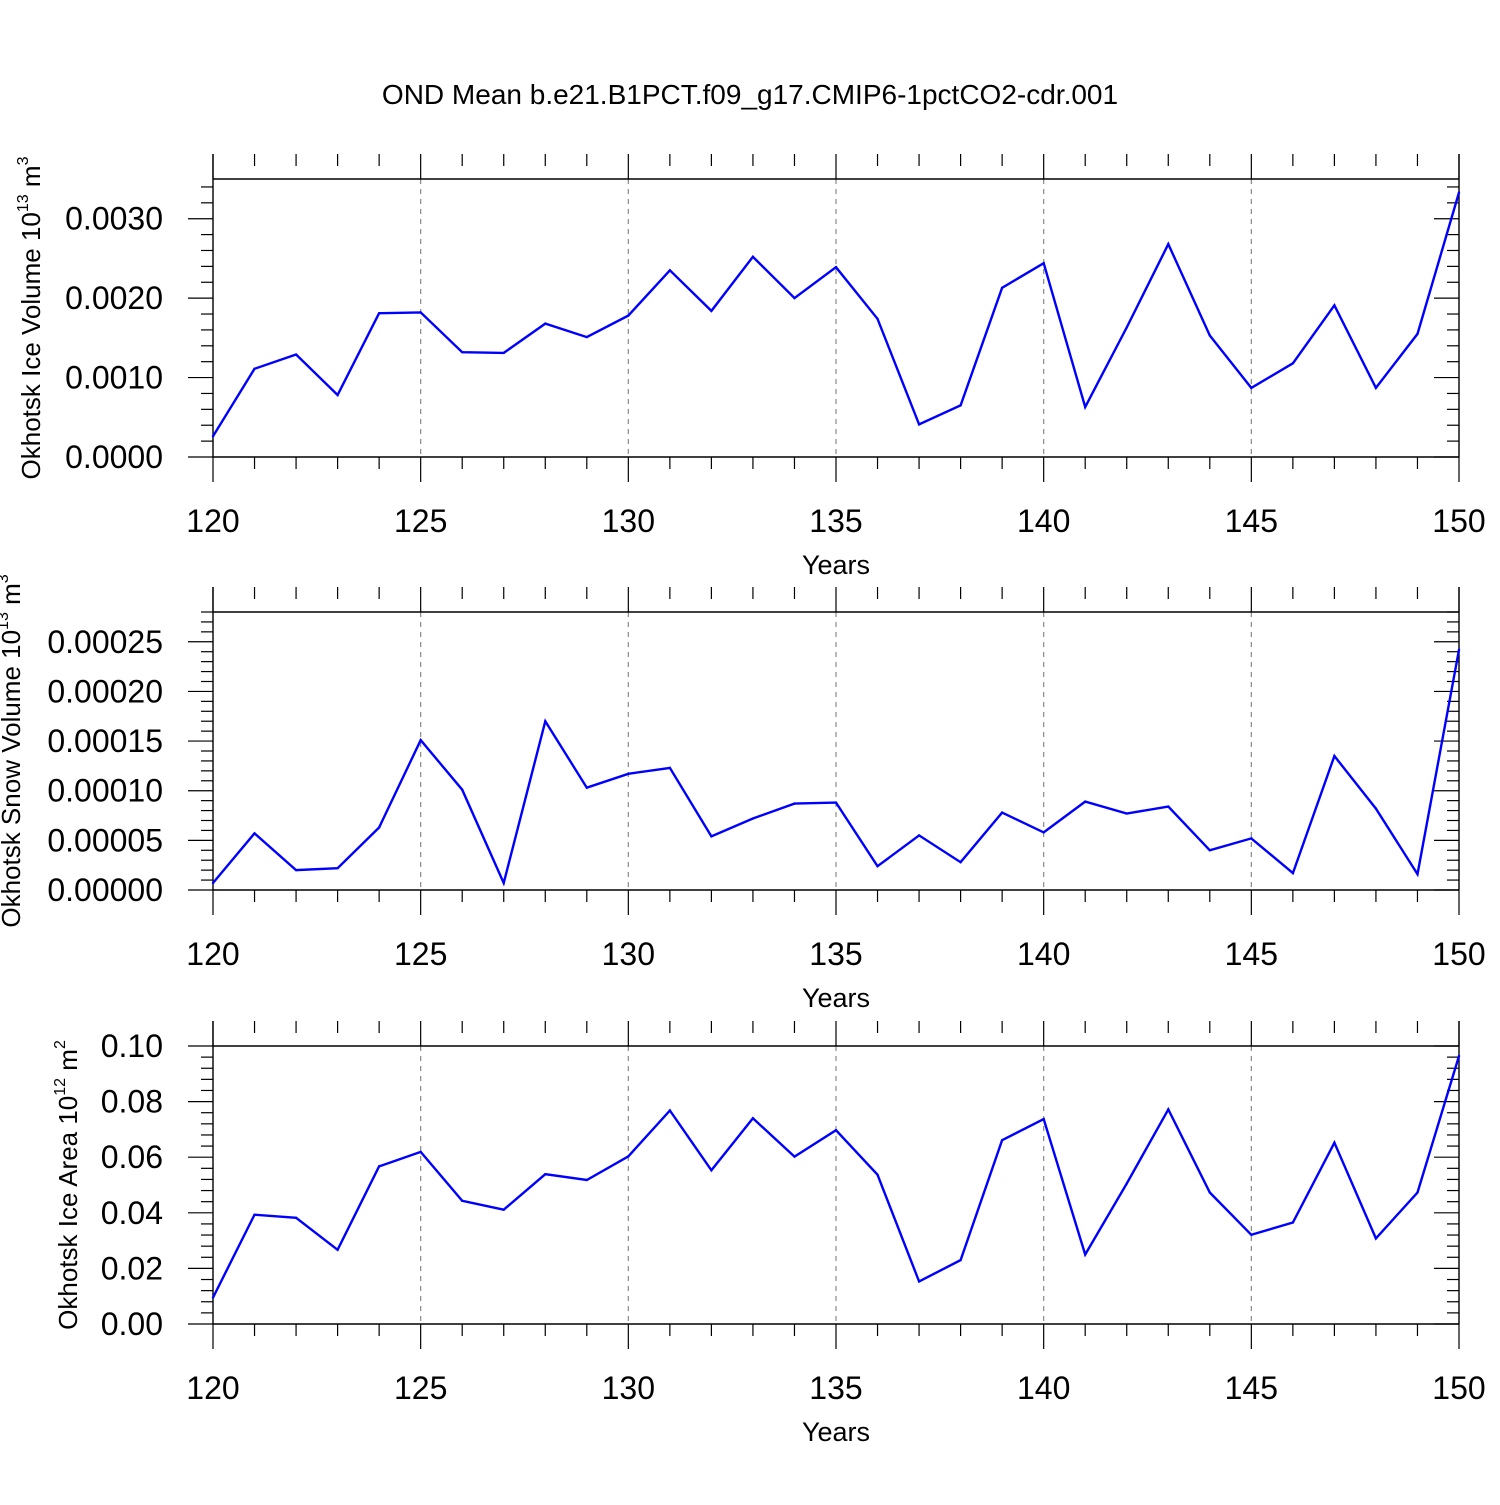 This screenshot has height=1505, width=1500. What do you see at coordinates (114, 298) in the screenshot?
I see `y-tick-label: 0.0020` at bounding box center [114, 298].